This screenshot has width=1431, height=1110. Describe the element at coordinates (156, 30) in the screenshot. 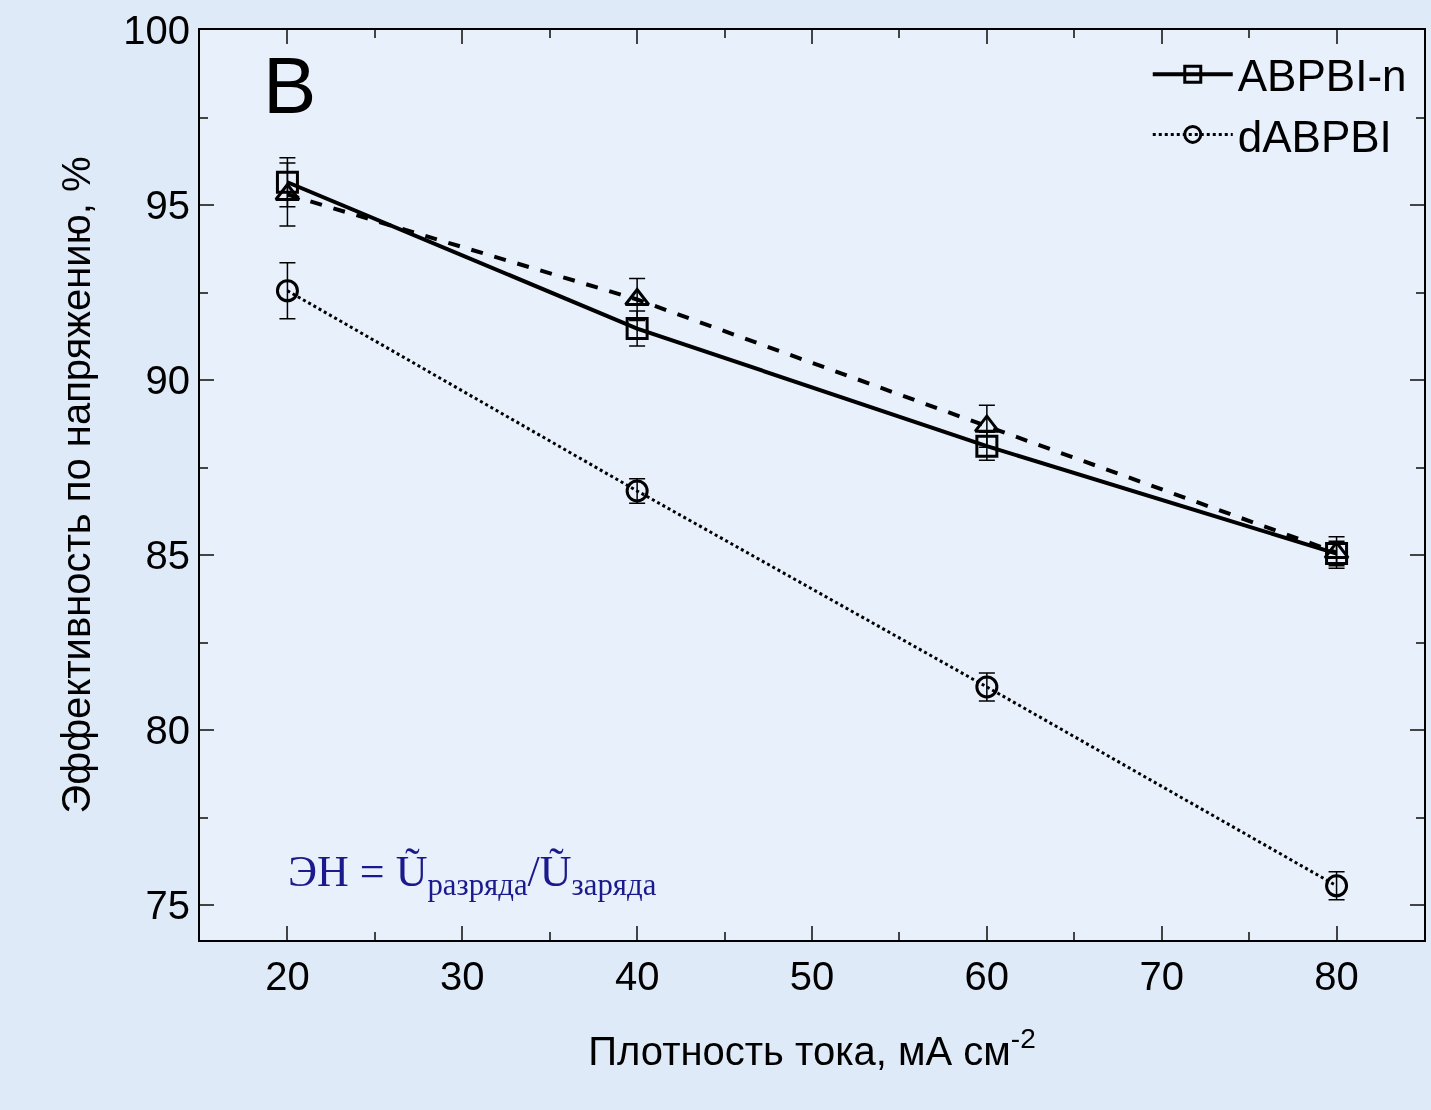

I see `y-tick-label: 100` at that location.